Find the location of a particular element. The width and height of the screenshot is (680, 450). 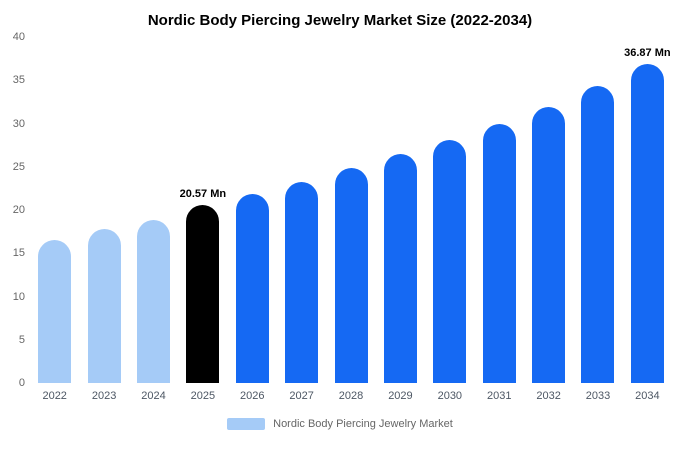

bar-2029 is located at coordinates (400, 268).